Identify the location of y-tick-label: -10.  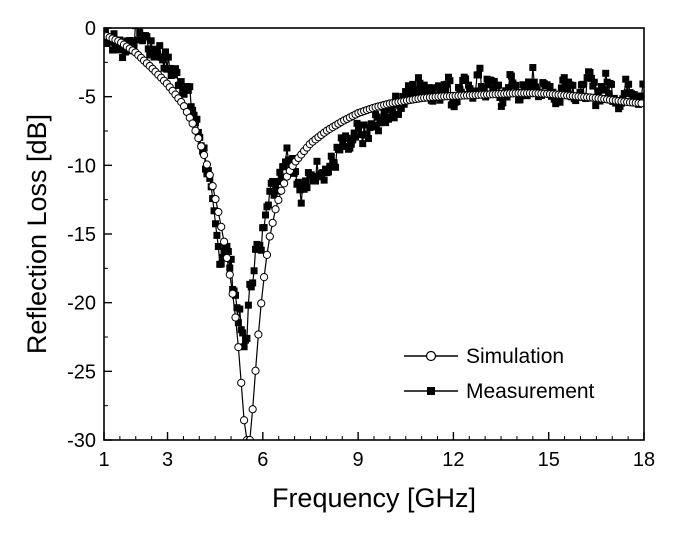
(81, 166).